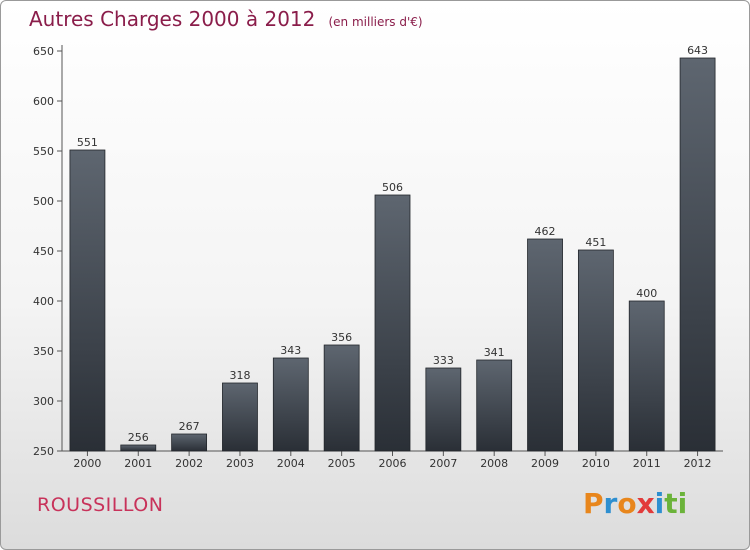 This screenshot has width=750, height=550. I want to click on proxiti-logo: Proxiti, so click(635, 503).